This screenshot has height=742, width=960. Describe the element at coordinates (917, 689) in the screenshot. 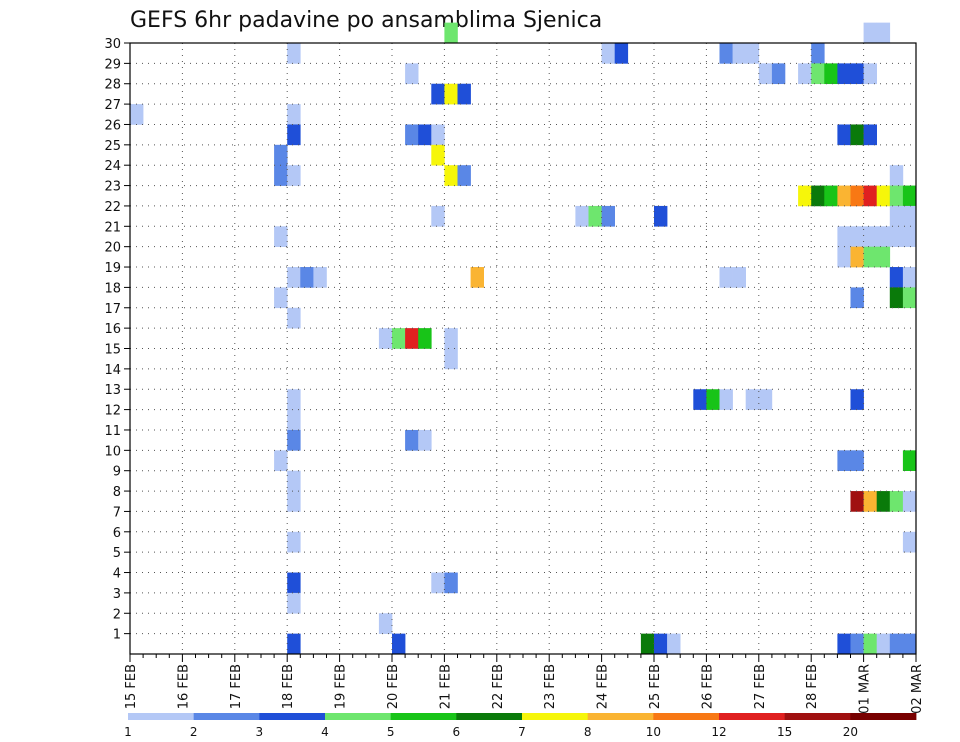

I see `x-tick-label: 02 MAR` at that location.